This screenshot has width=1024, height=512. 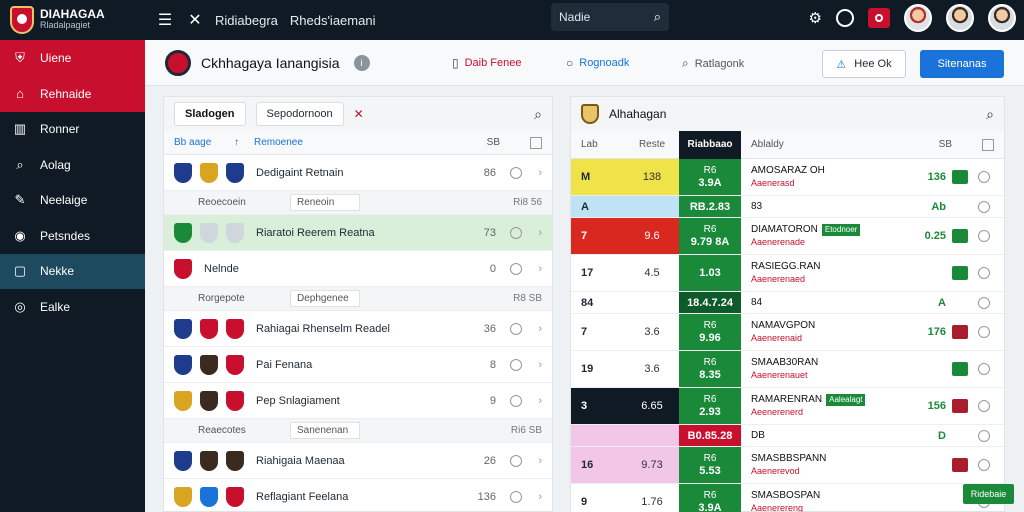 I want to click on odds-cell: B0.85.28, so click(x=710, y=435).